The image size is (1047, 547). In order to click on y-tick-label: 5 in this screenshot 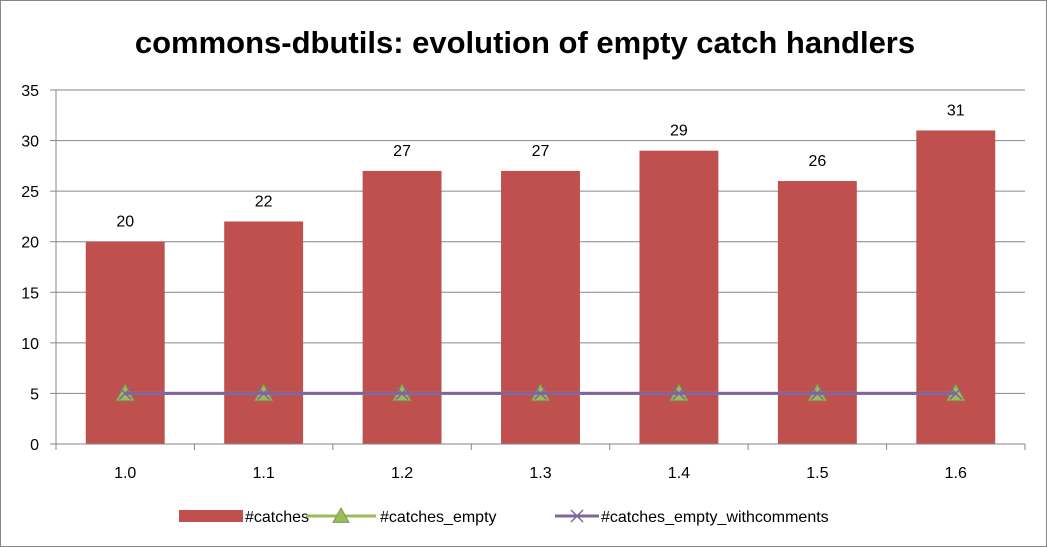, I will do `click(34, 394)`.